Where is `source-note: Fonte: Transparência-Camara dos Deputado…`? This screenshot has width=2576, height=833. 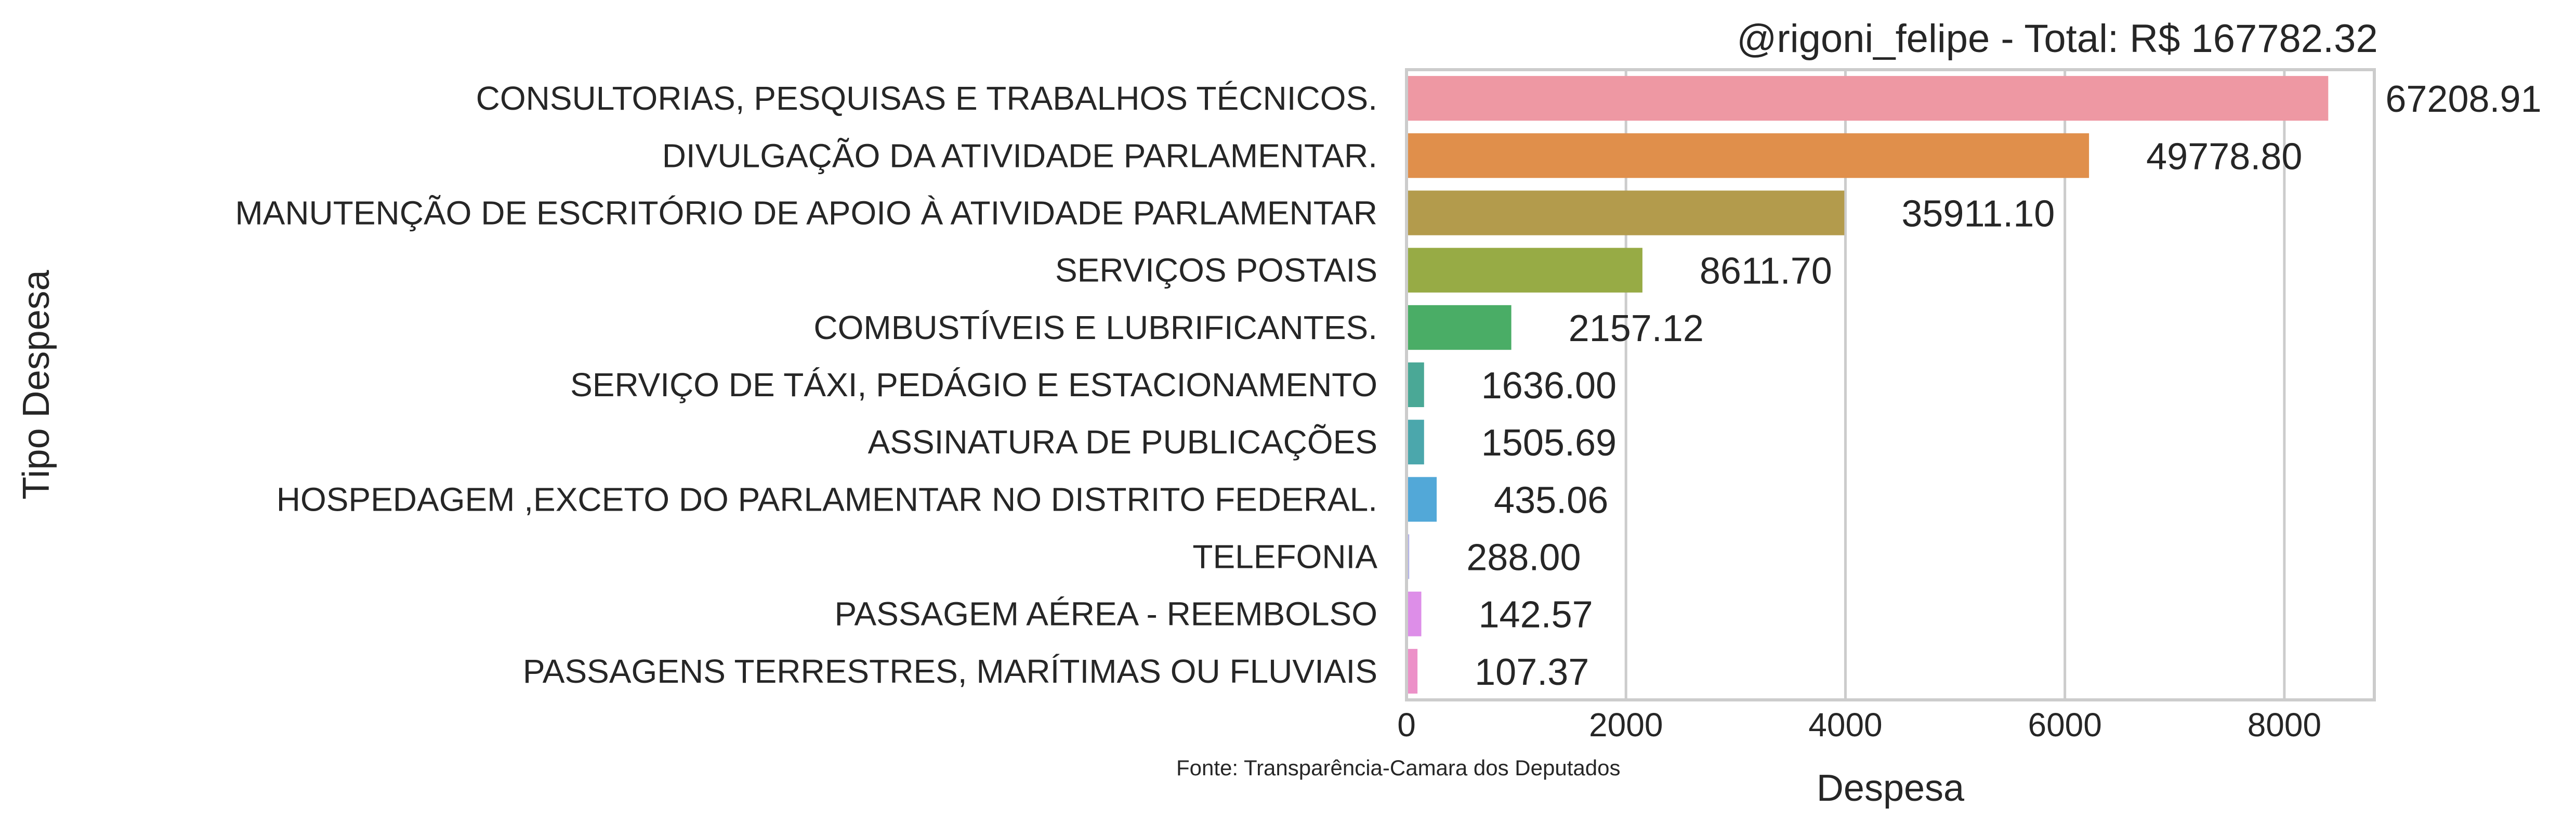 source-note: Fonte: Transparência-Camara dos Deputado… is located at coordinates (1398, 768).